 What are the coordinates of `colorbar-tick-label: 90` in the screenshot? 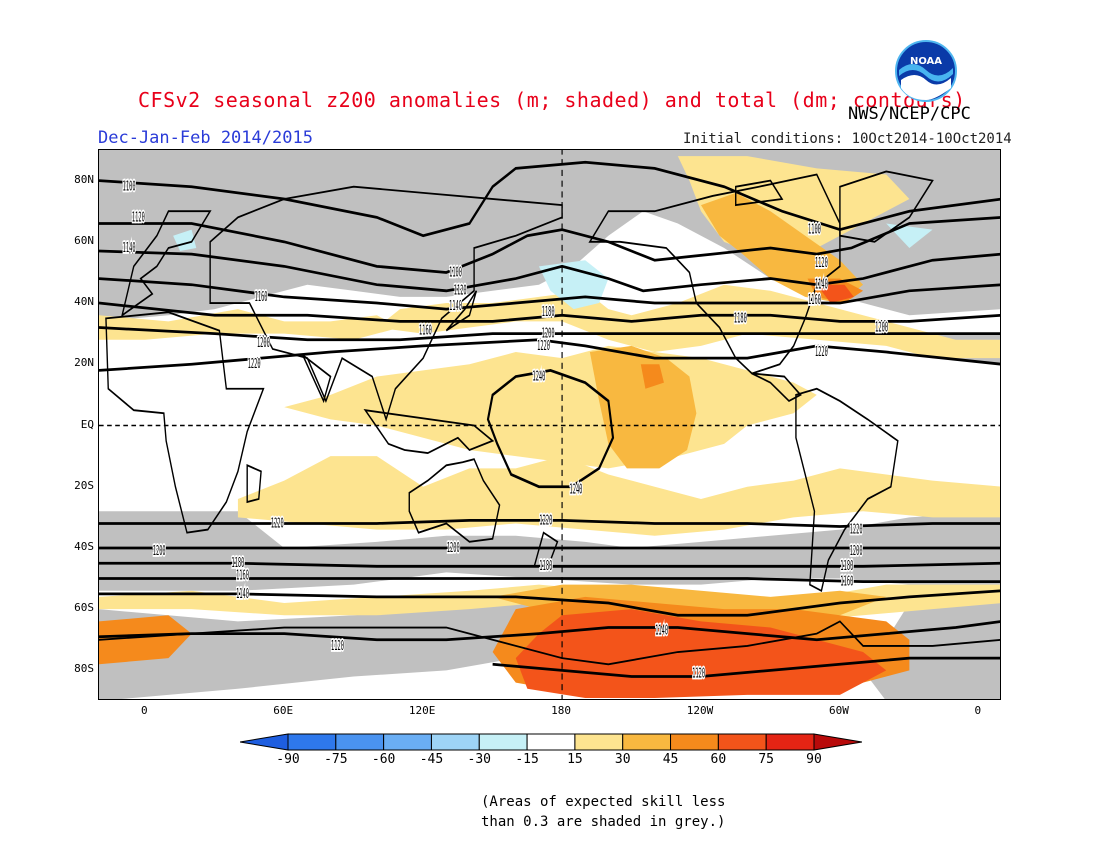 It's located at (814, 759).